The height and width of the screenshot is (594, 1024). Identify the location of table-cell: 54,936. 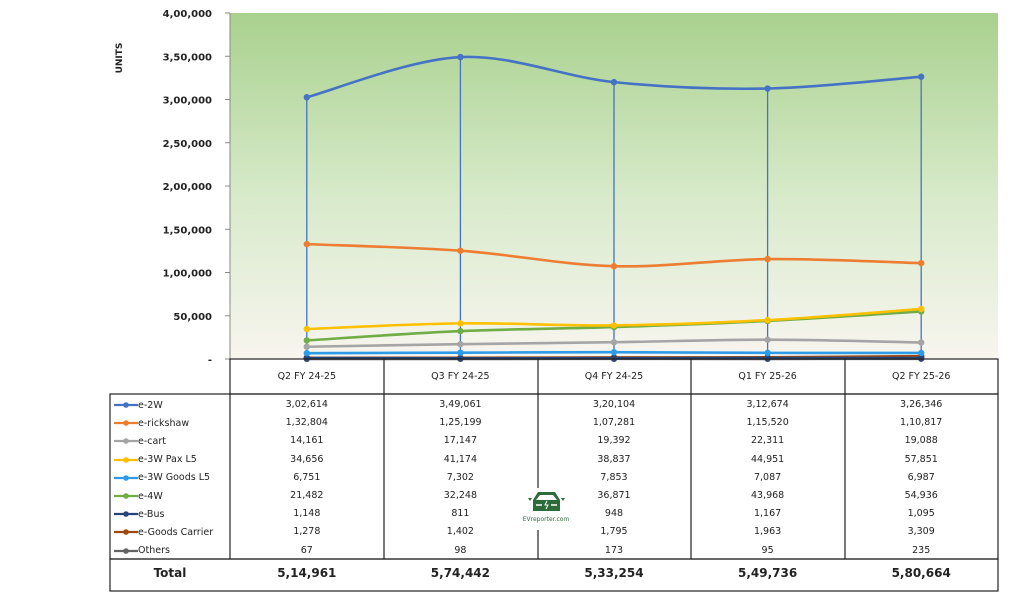
(921, 495).